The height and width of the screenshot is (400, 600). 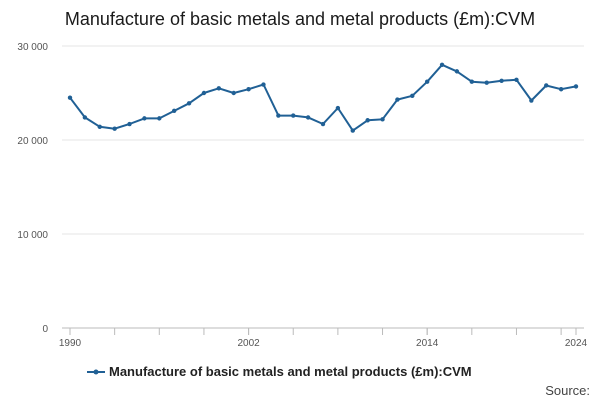 I want to click on x-tick-label: 2002, so click(x=248, y=343).